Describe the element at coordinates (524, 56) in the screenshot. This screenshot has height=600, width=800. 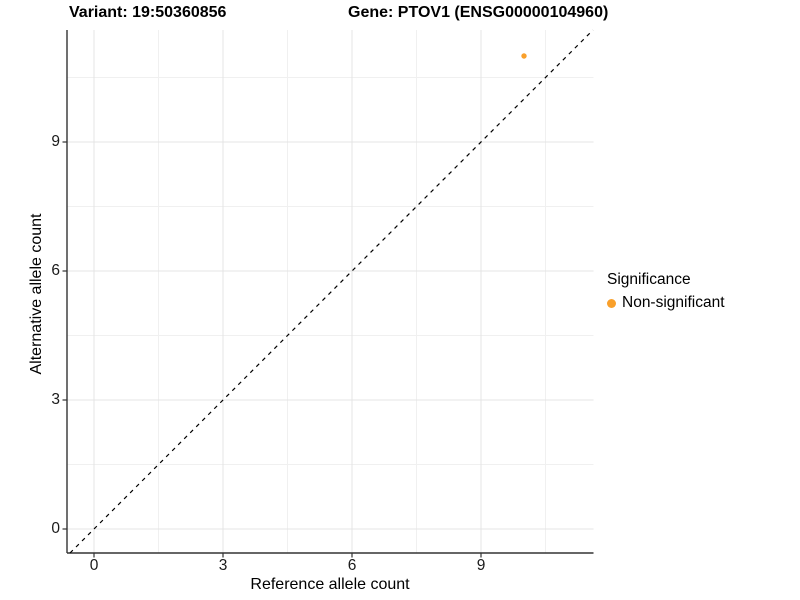
I see `data-point` at that location.